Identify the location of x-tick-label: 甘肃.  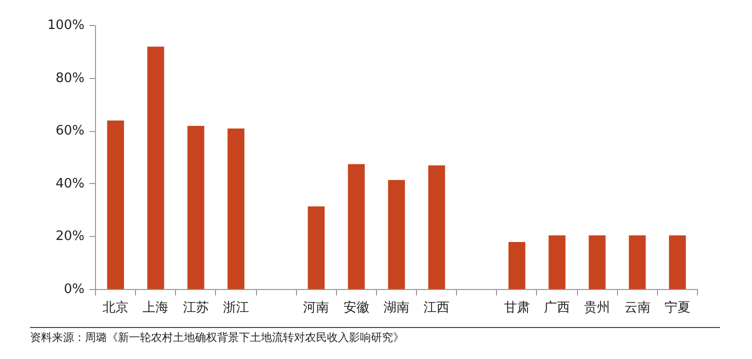
(517, 308).